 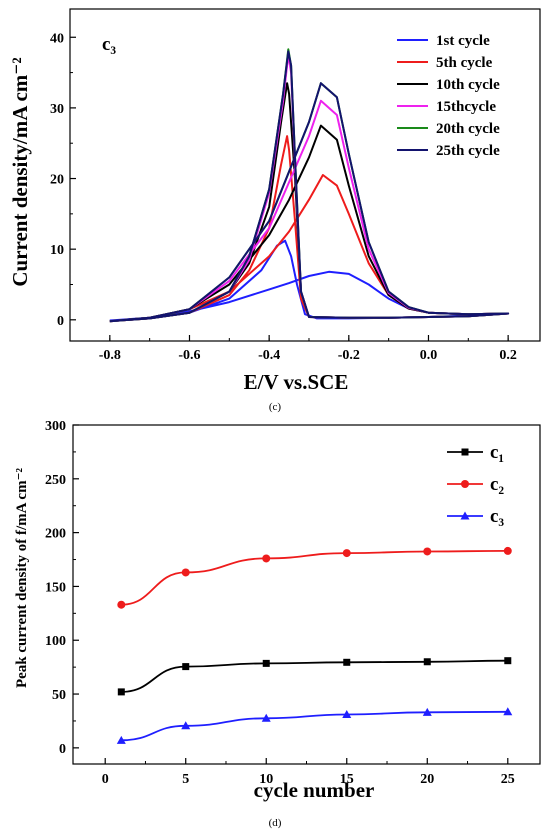 I want to click on chart-d-x-tick-label: 10, so click(x=266, y=779).